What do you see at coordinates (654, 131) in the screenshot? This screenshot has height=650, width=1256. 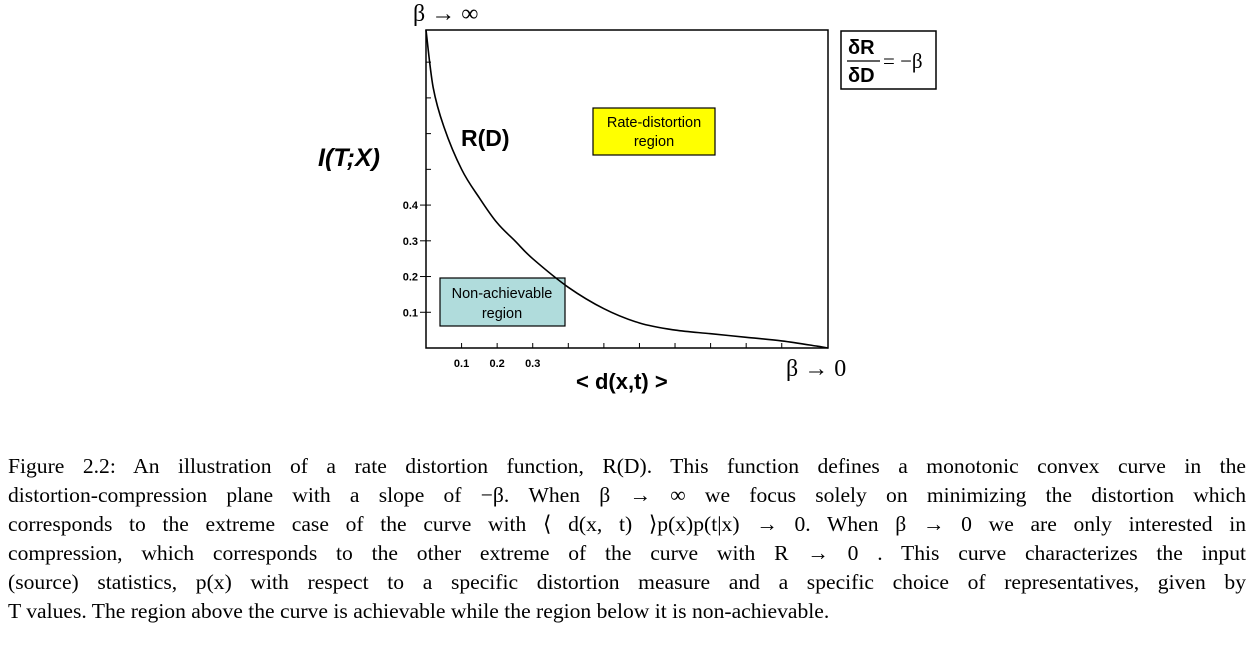 I see `rate-distortion-region-box` at bounding box center [654, 131].